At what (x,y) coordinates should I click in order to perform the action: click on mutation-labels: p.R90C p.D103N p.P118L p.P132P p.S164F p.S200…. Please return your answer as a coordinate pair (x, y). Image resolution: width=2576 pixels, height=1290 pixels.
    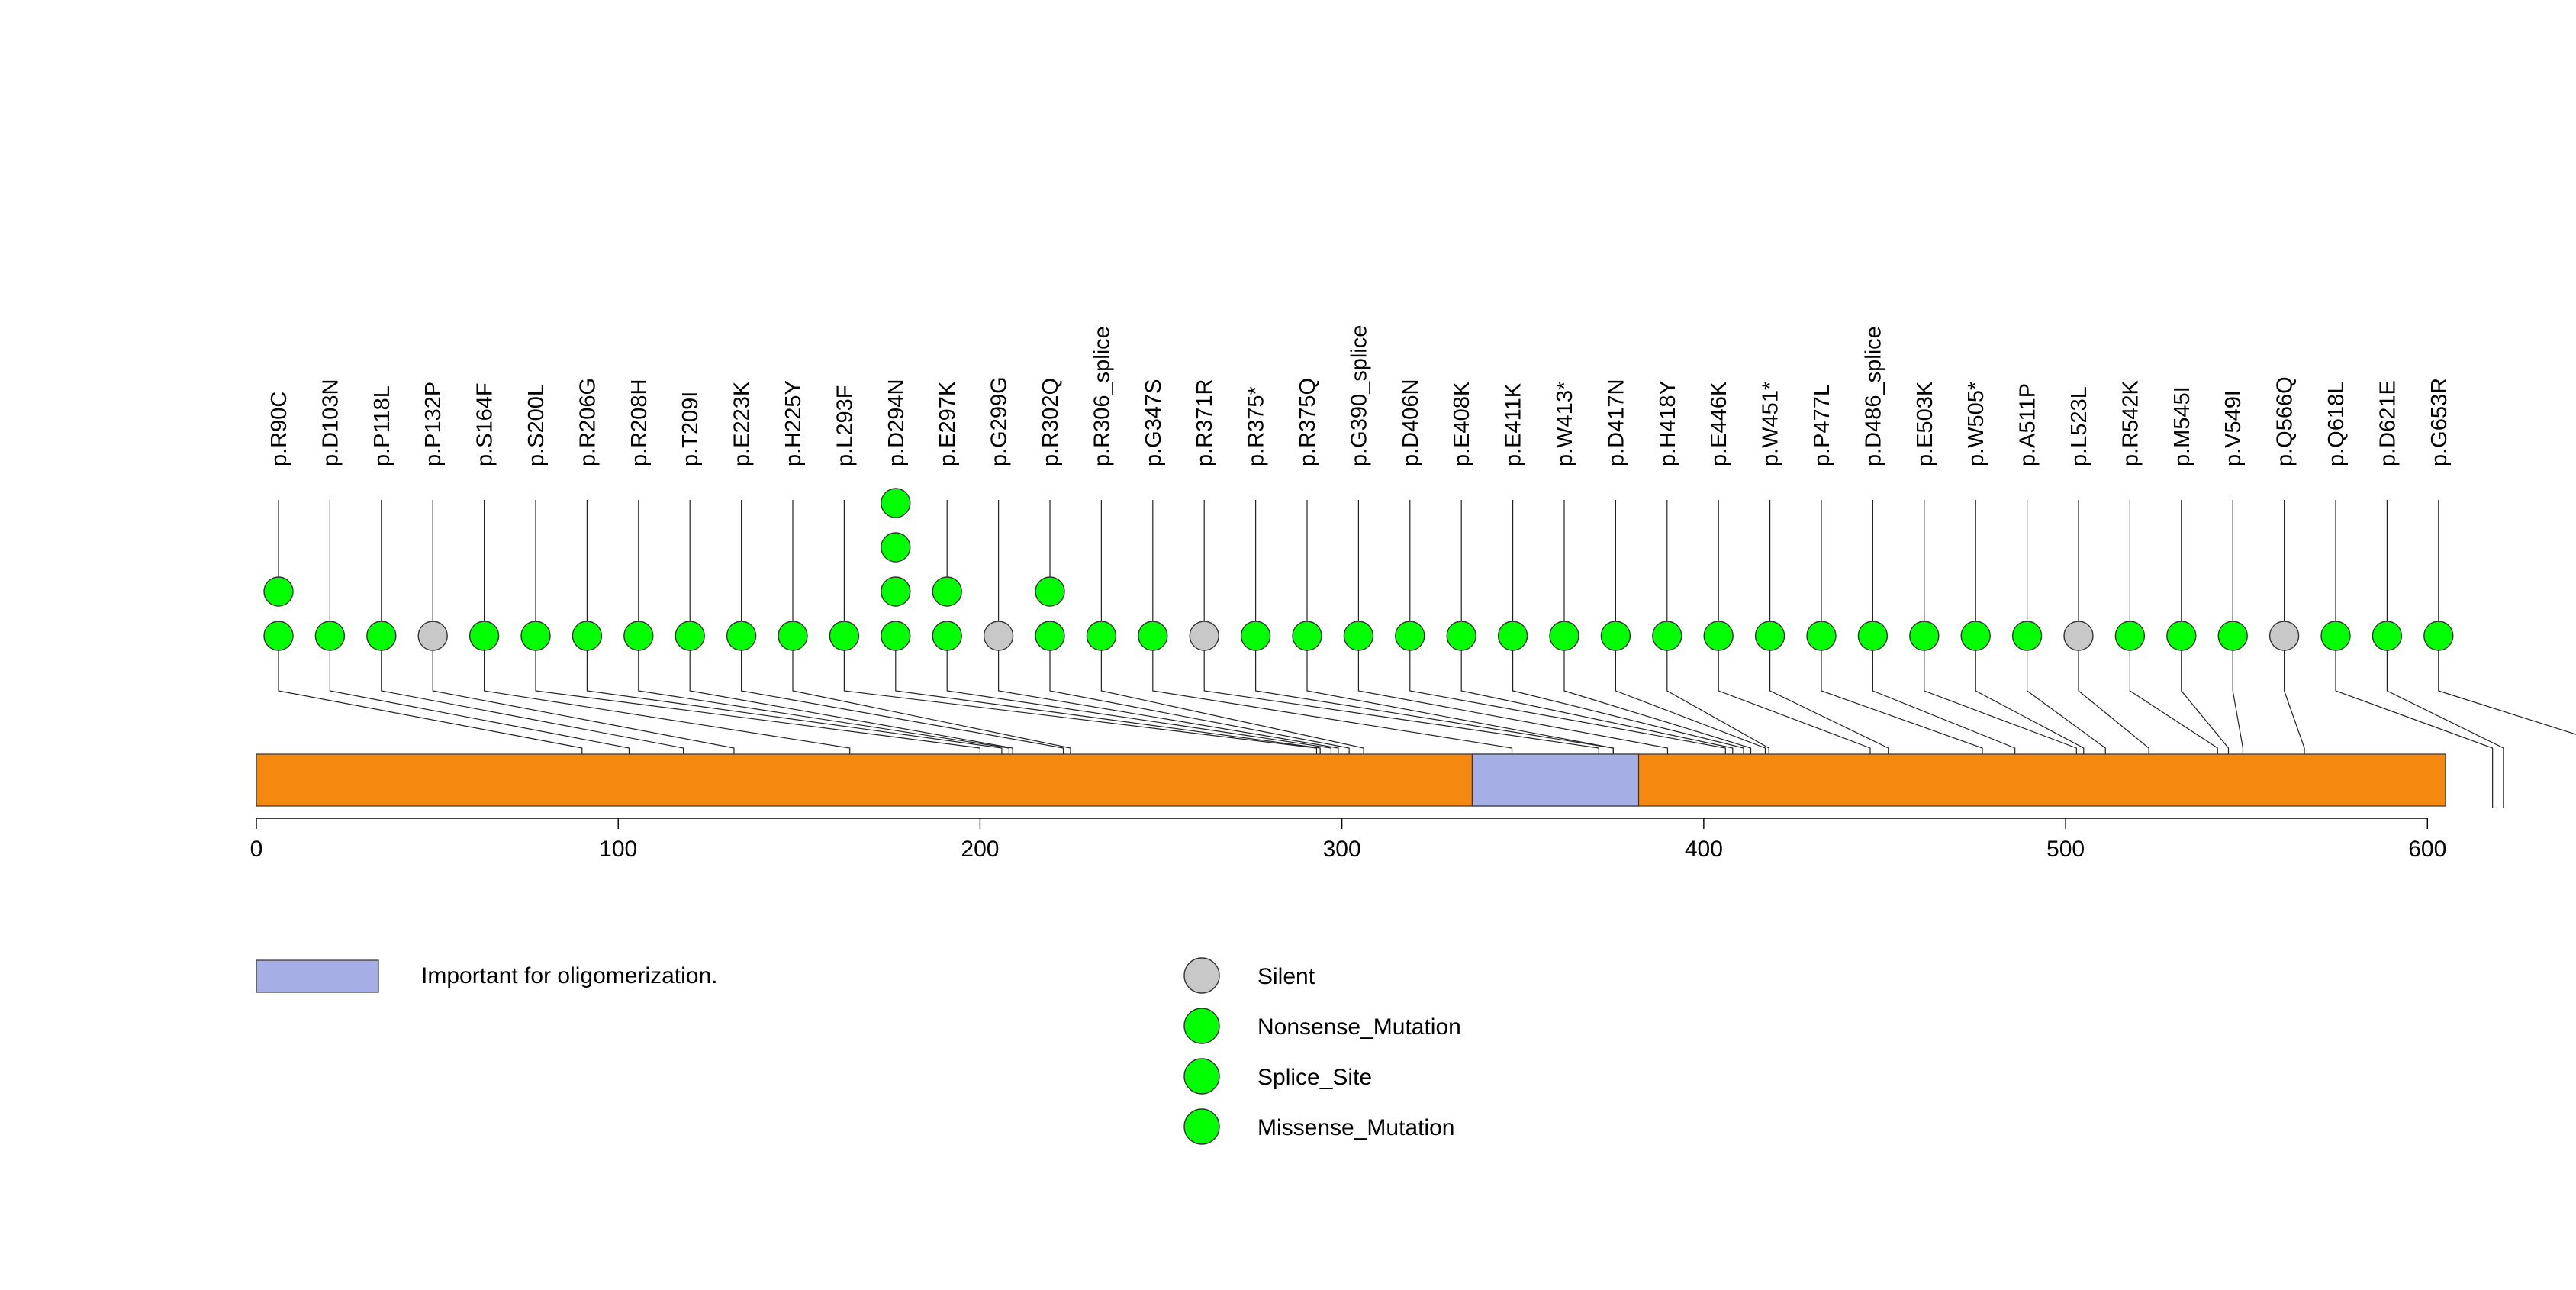
    Looking at the image, I should click on (1359, 396).